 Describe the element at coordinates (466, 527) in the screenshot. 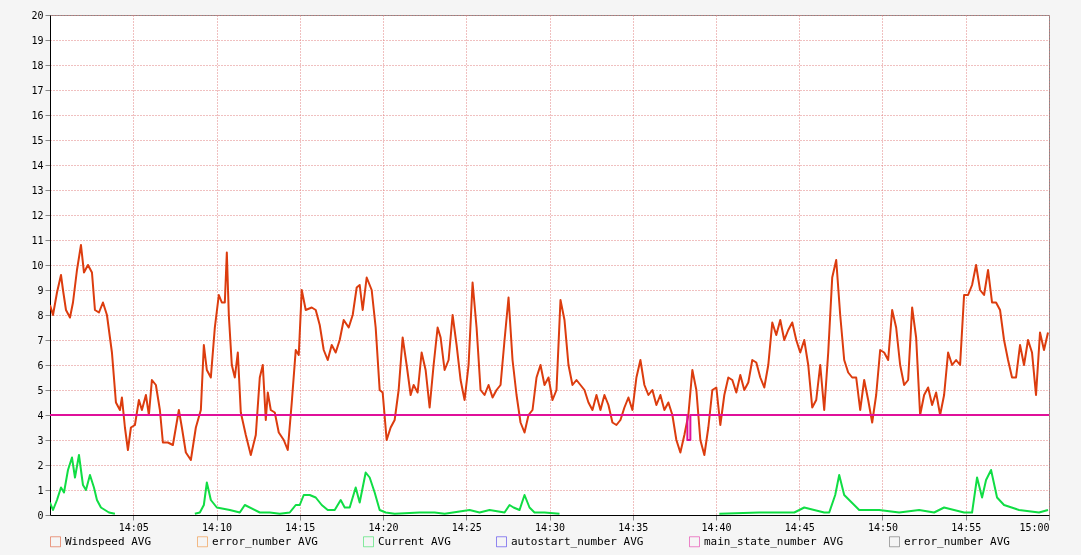

I see `x-tick-label: 14:25` at that location.